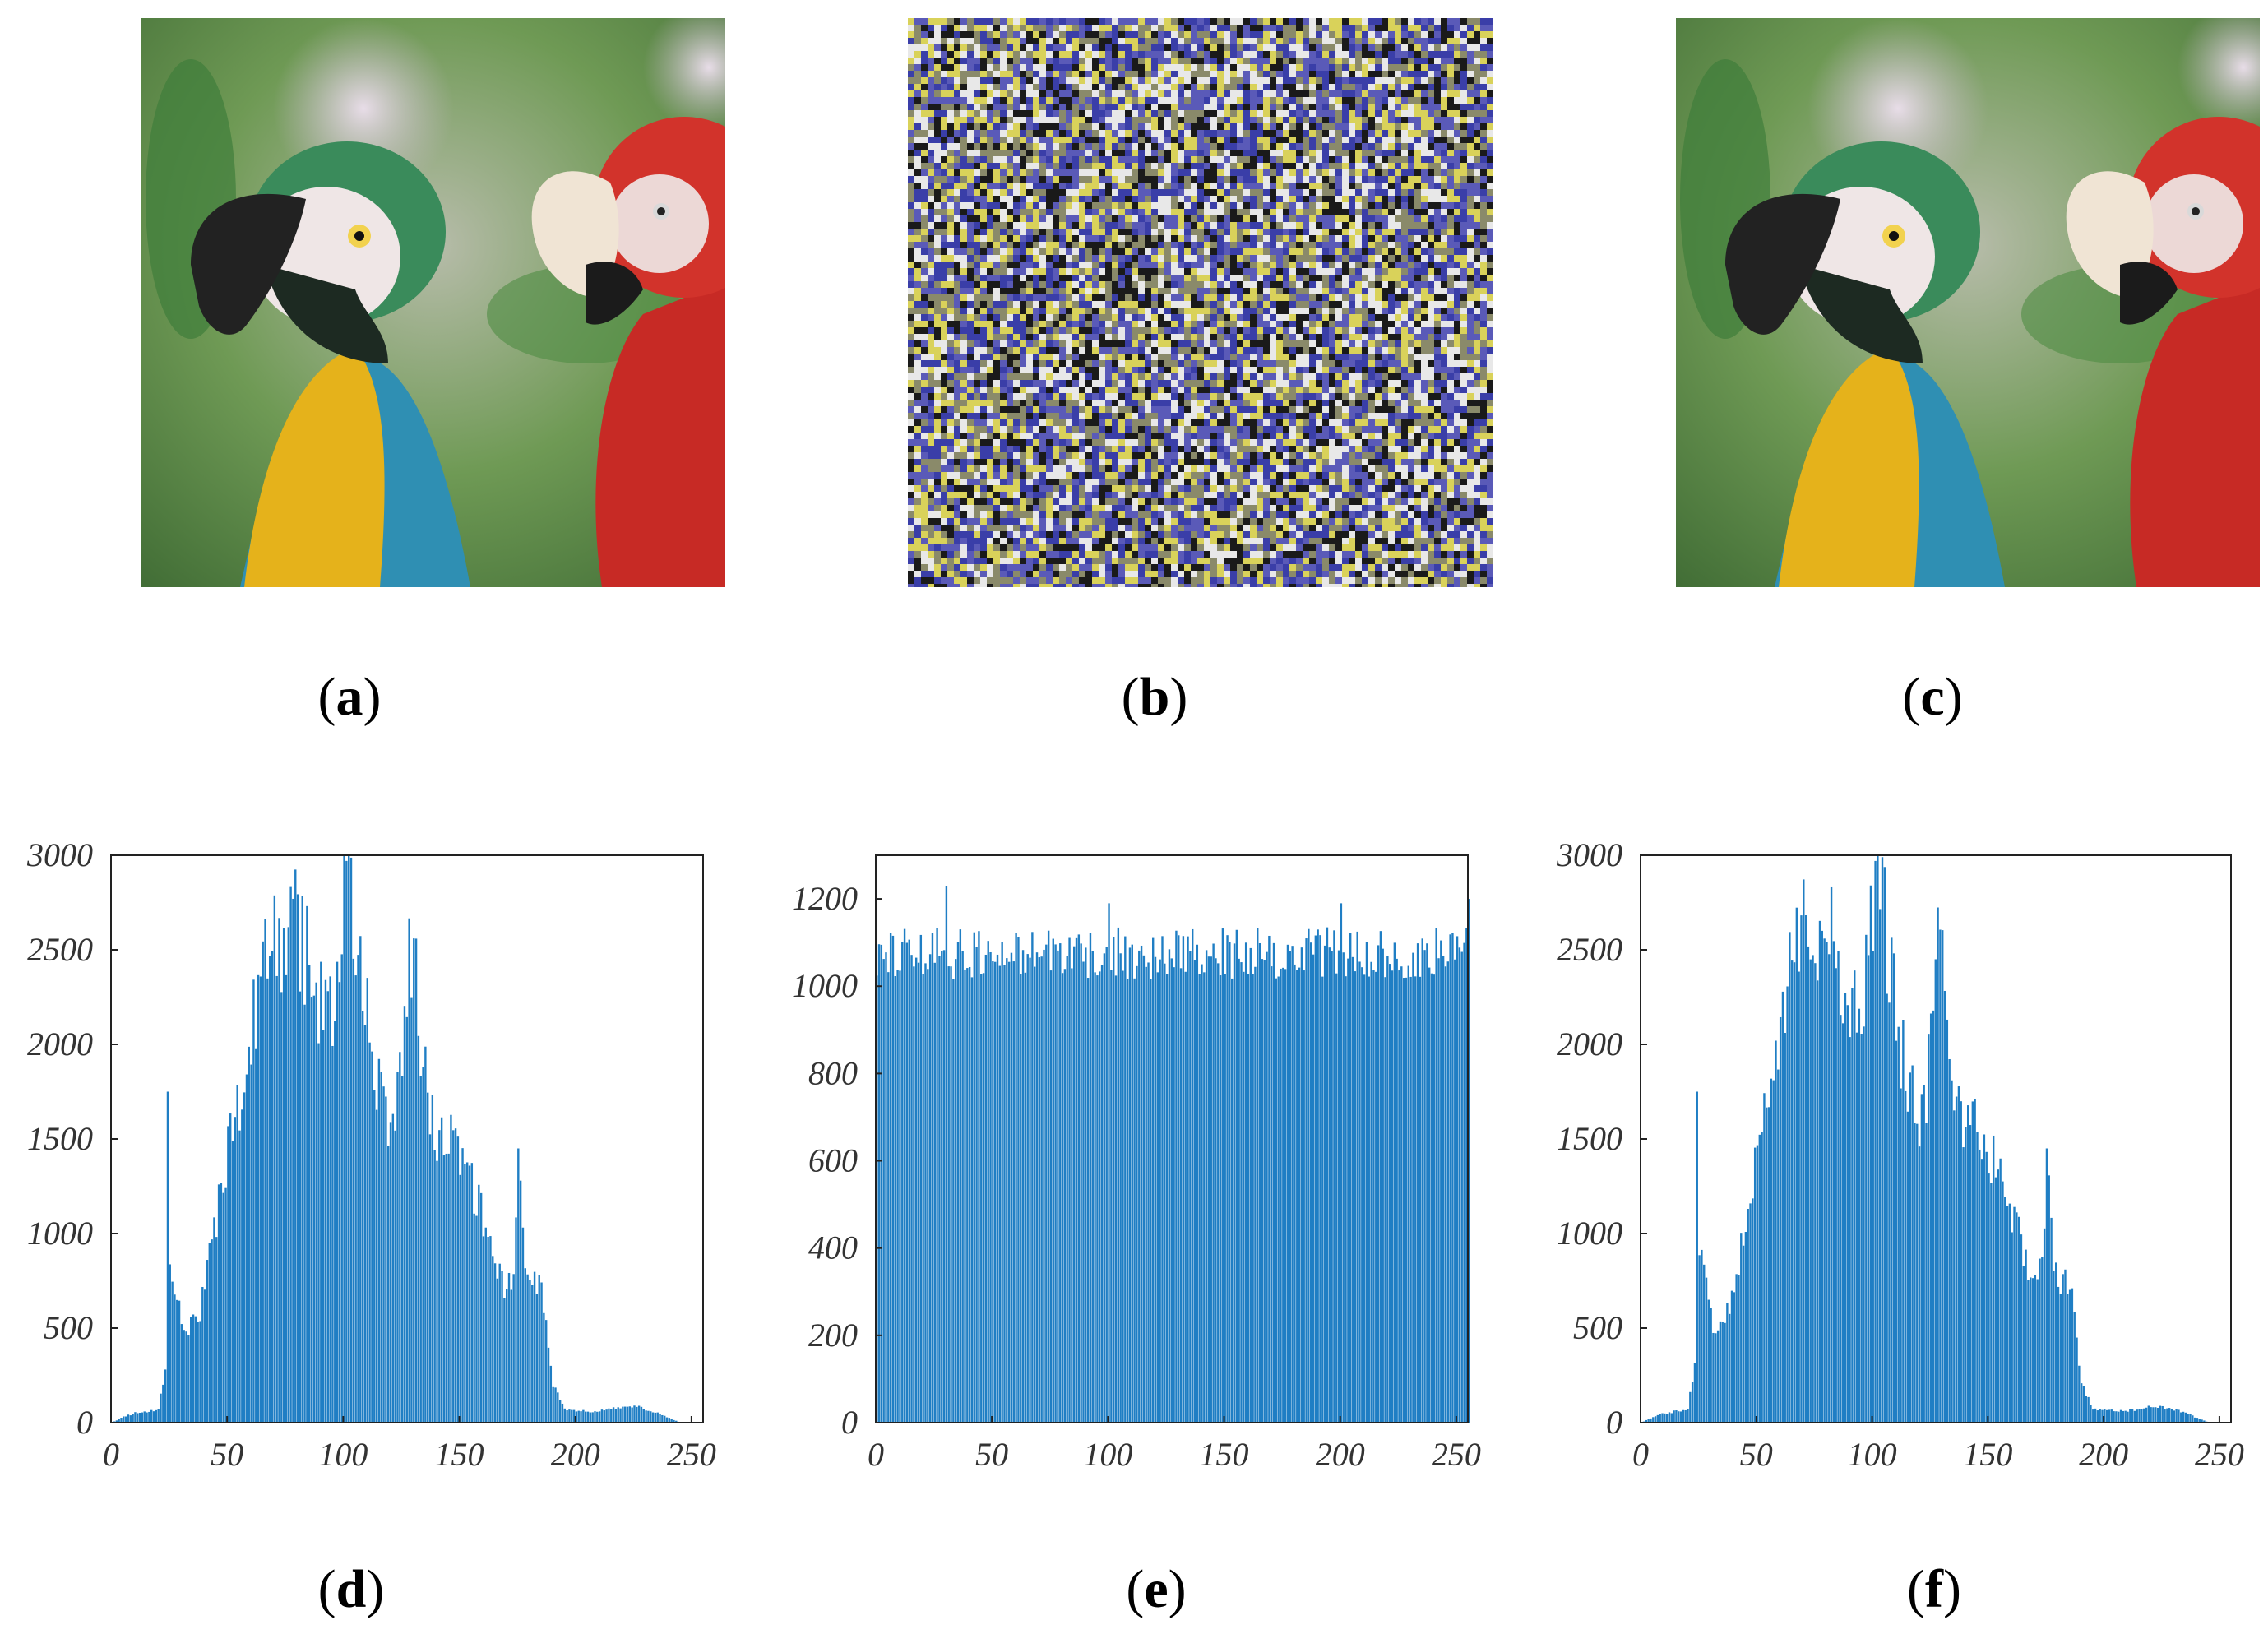 The image size is (2268, 1634). I want to click on panel-label-b: (b), so click(1154, 697).